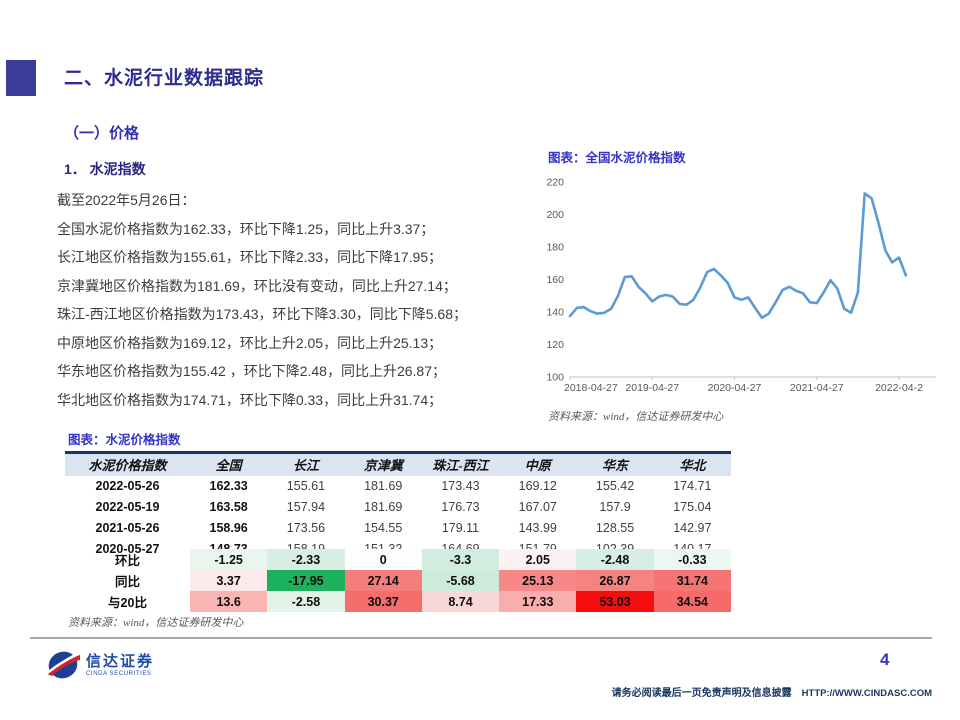 This screenshot has width=960, height=720. I want to click on index-value: 154.55, so click(383, 528).